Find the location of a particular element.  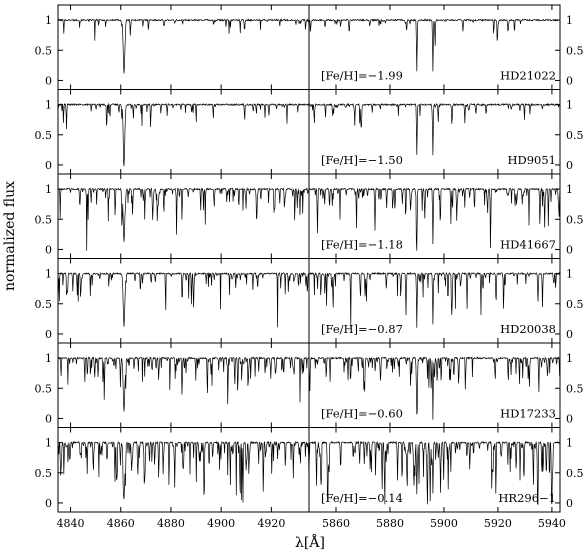

x-tick-label: 4860 is located at coordinates (121, 523).